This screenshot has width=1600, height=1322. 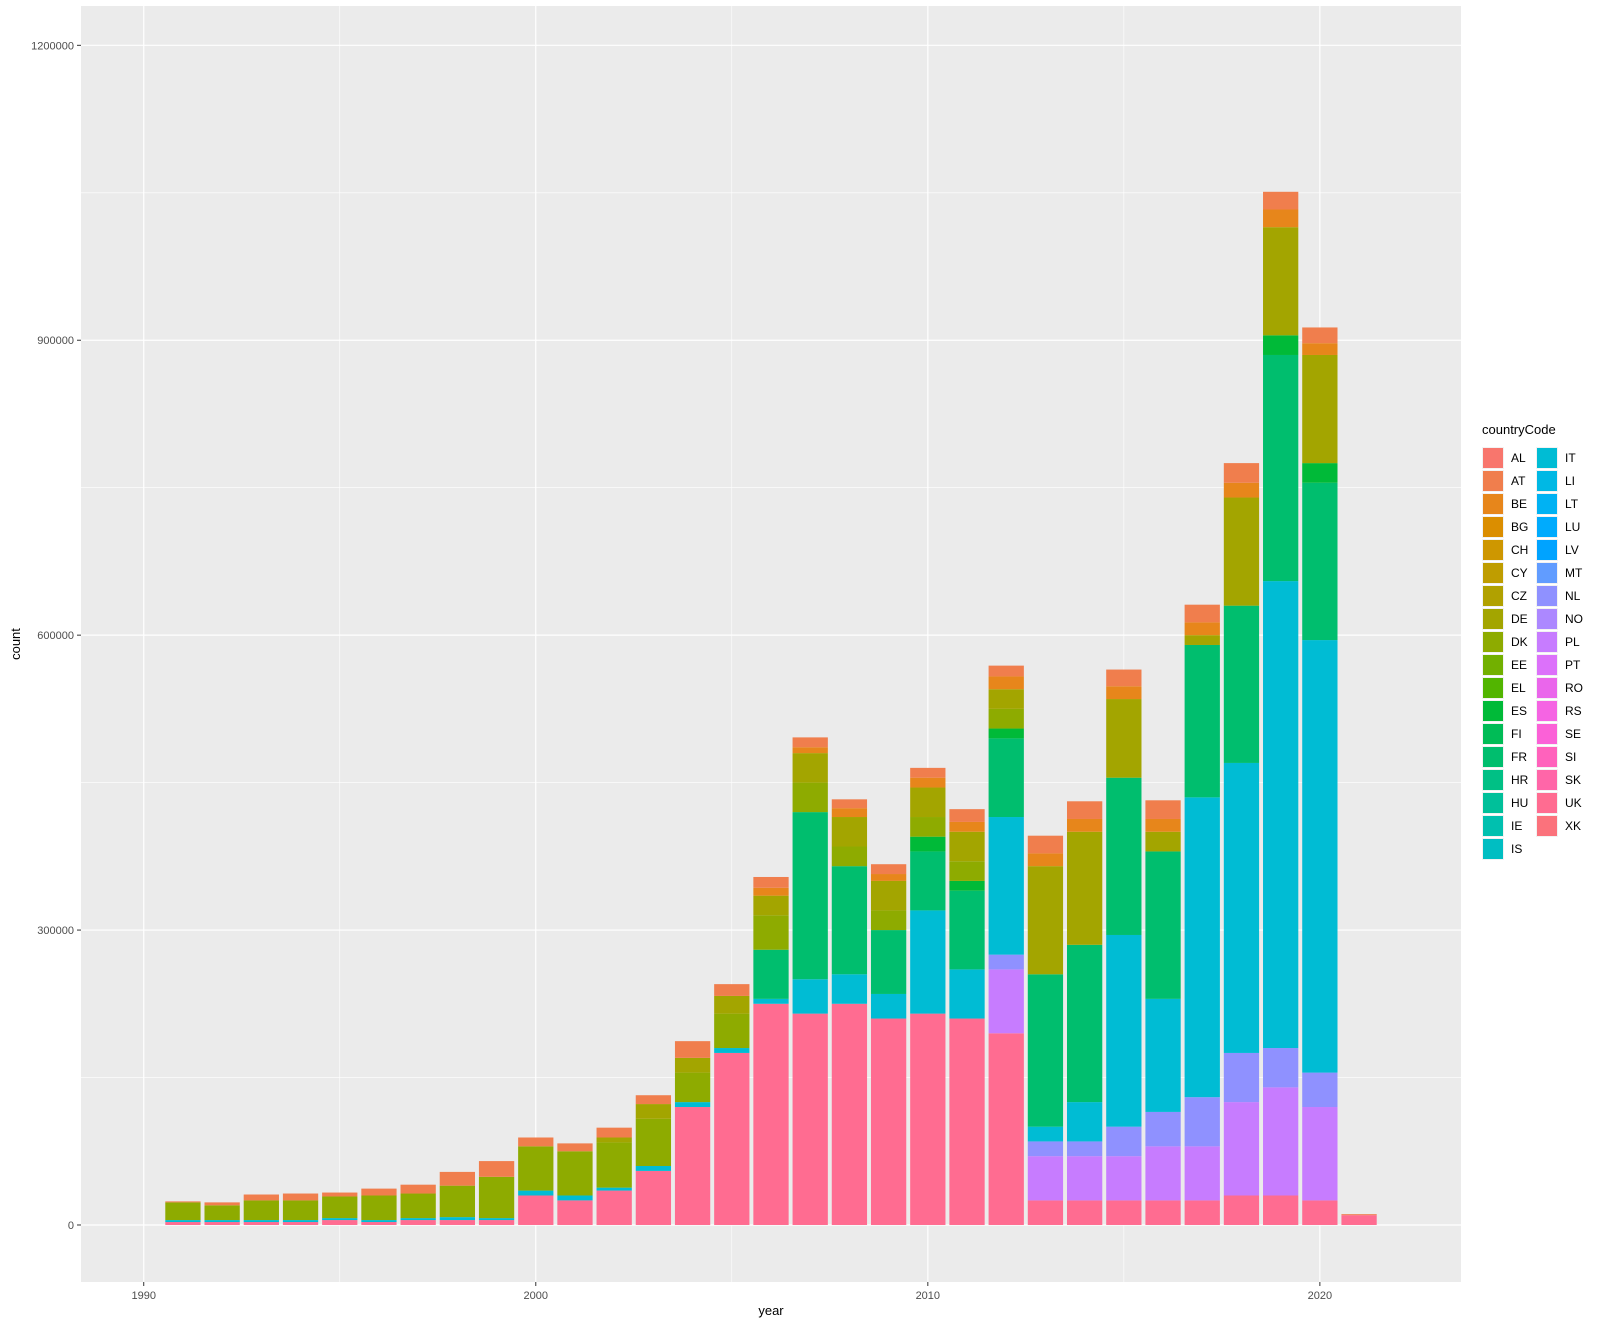 What do you see at coordinates (1084, 1212) in the screenshot?
I see `bar-segment-uk-2014` at bounding box center [1084, 1212].